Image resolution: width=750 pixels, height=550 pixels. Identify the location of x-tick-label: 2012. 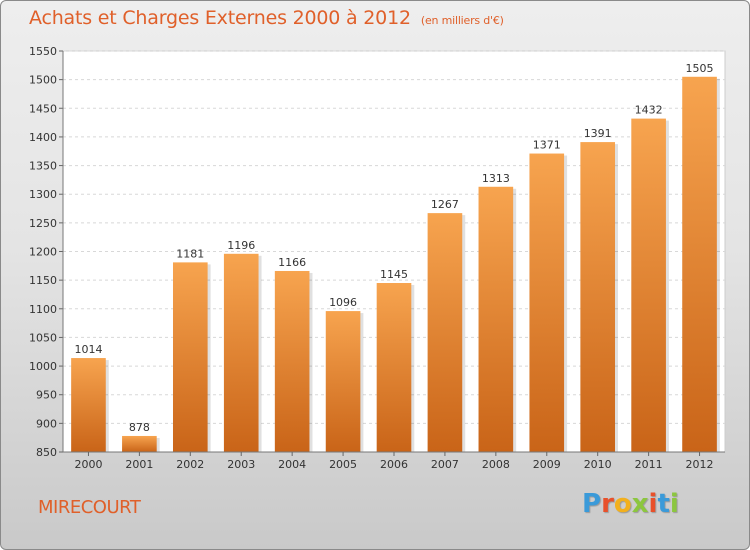
(700, 464).